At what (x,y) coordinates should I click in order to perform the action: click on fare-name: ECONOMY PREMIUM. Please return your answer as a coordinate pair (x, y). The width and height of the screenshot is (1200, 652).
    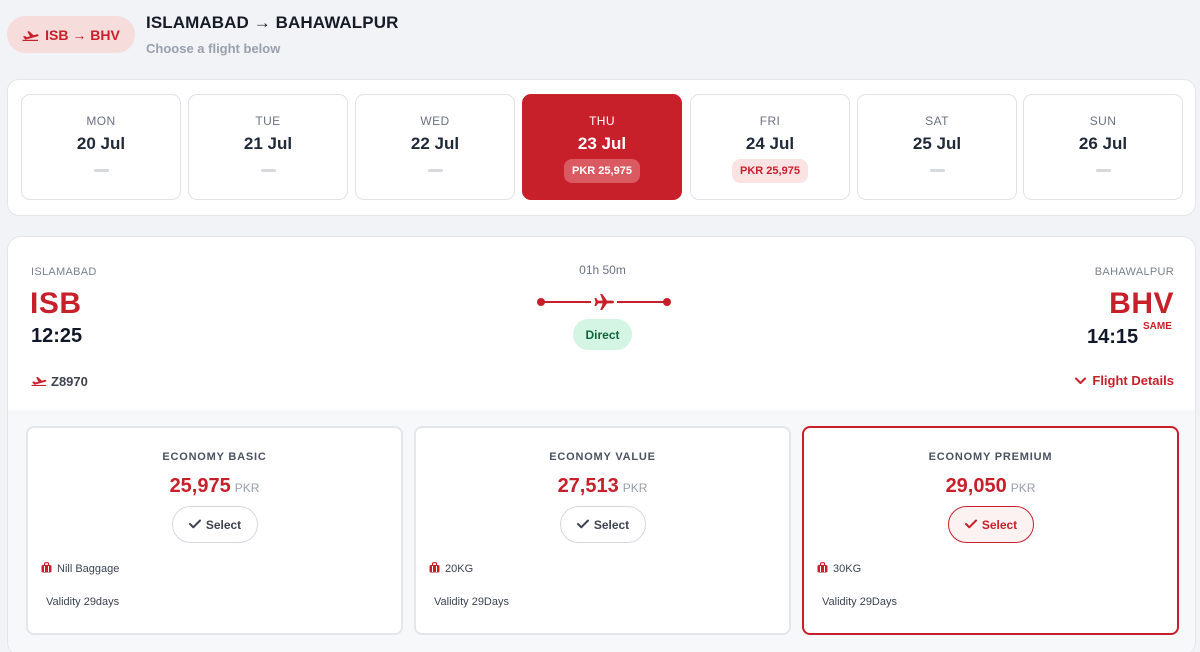
    Looking at the image, I should click on (990, 457).